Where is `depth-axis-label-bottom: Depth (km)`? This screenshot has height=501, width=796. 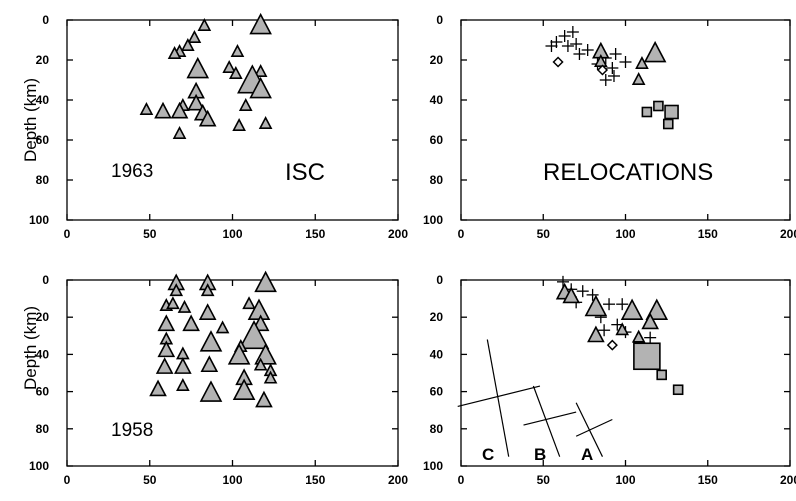
depth-axis-label-bottom: Depth (km) is located at coordinates (30, 348).